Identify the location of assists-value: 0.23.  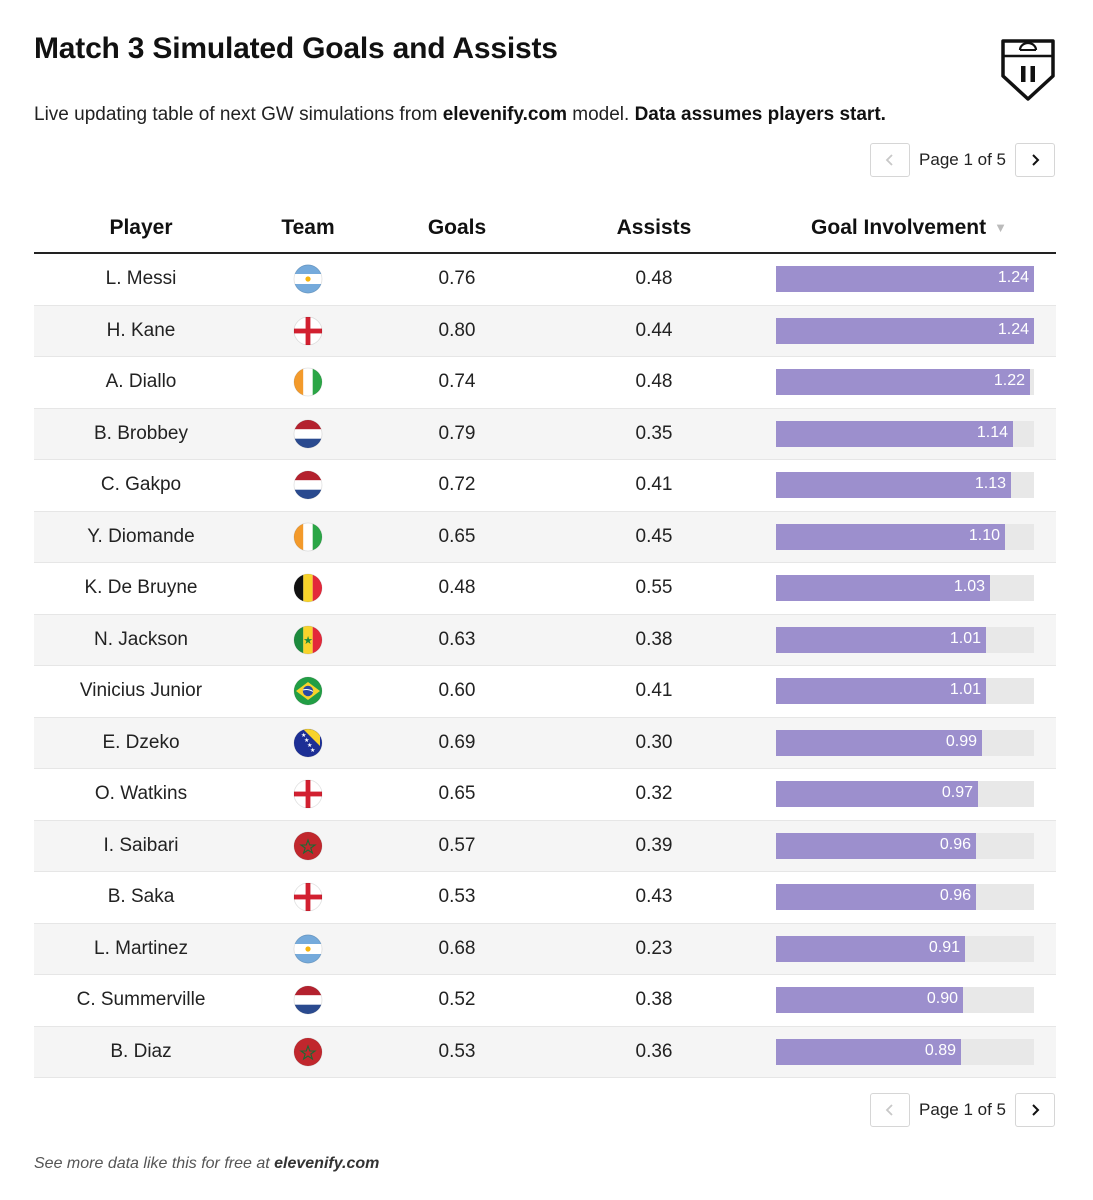
(654, 948).